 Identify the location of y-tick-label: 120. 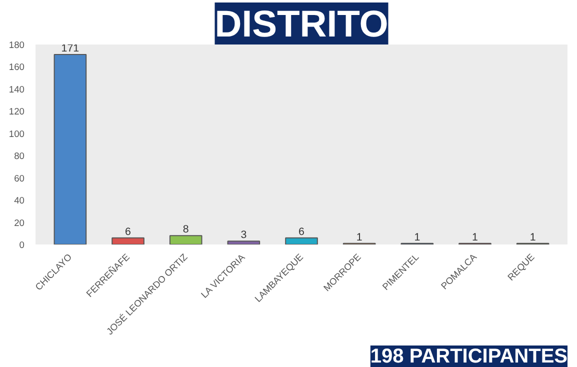
(16, 111).